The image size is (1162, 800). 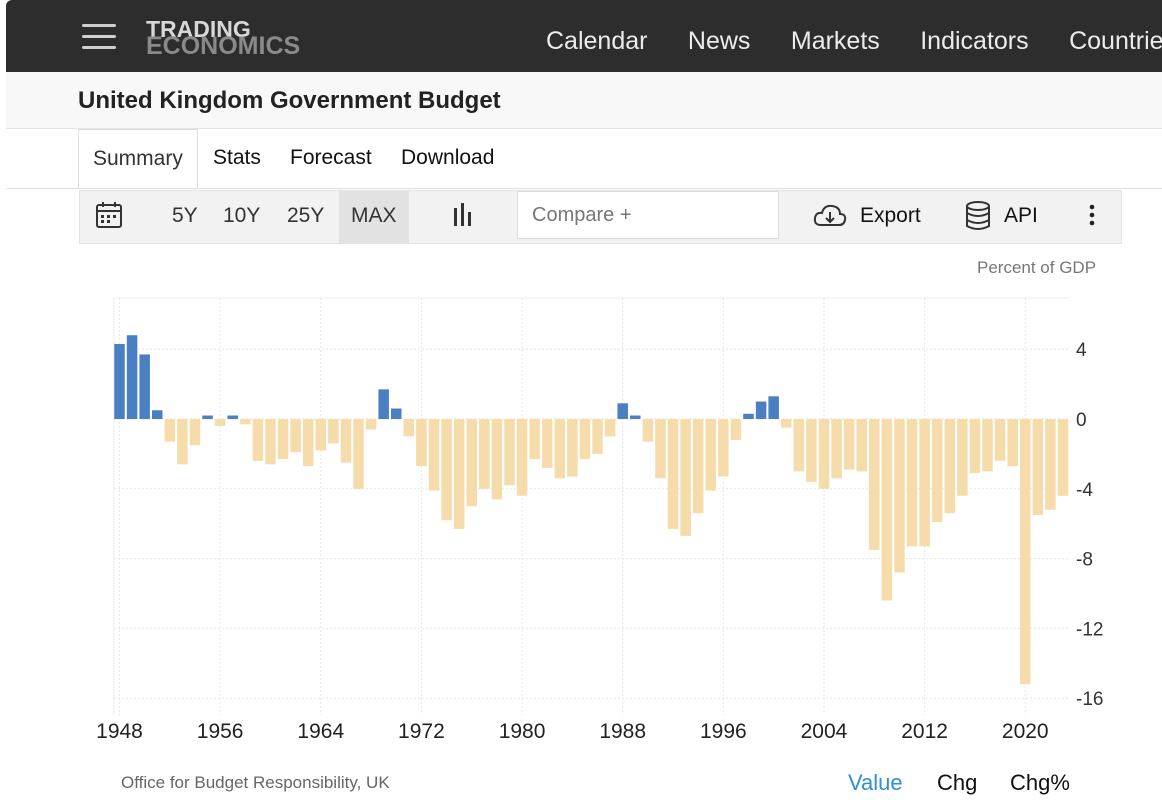 I want to click on bar-1982, so click(x=547, y=443).